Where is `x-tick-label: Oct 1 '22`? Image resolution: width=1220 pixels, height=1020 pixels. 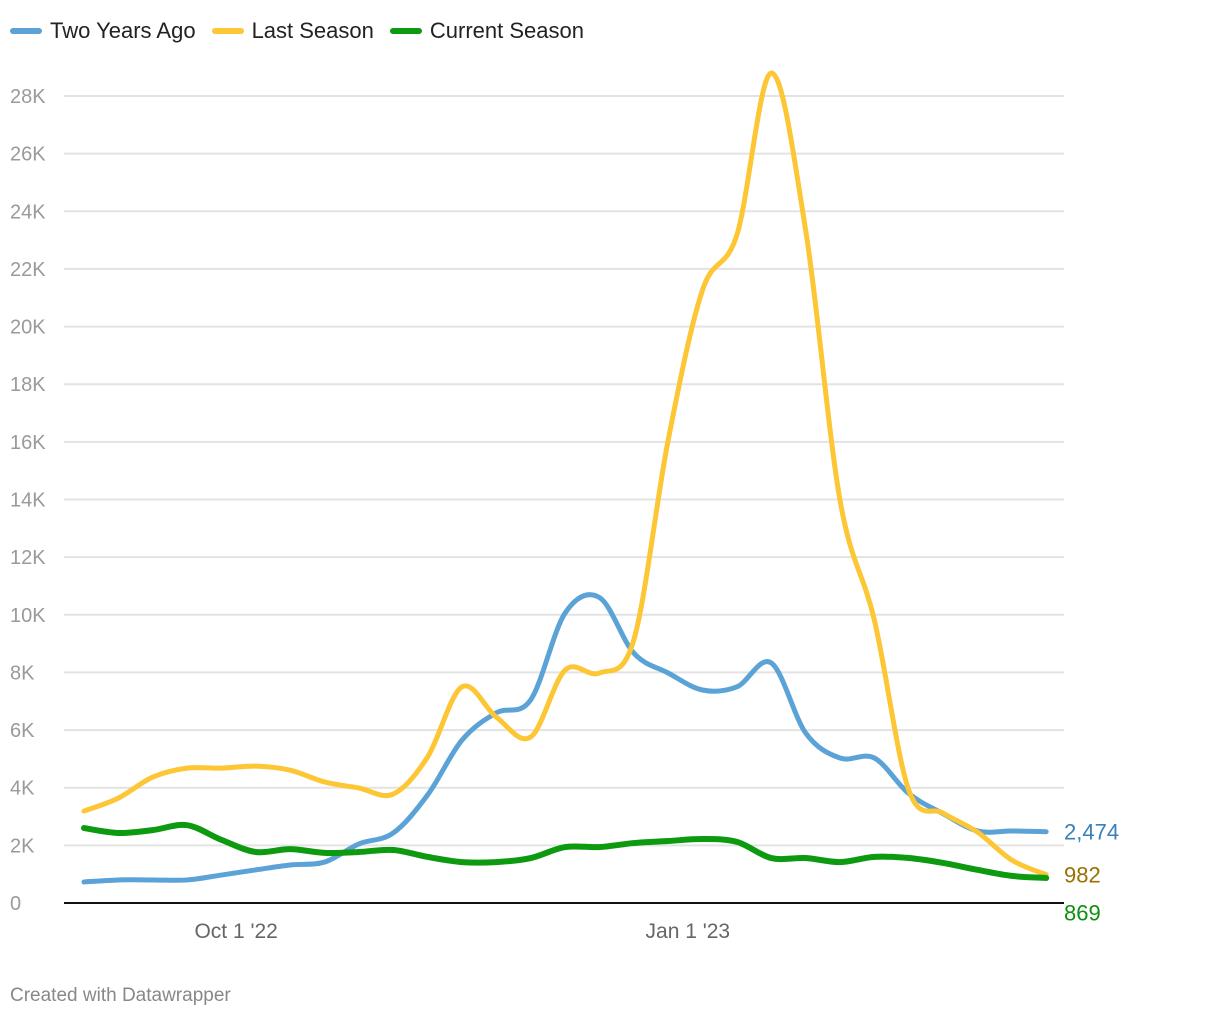
x-tick-label: Oct 1 '22 is located at coordinates (235, 931).